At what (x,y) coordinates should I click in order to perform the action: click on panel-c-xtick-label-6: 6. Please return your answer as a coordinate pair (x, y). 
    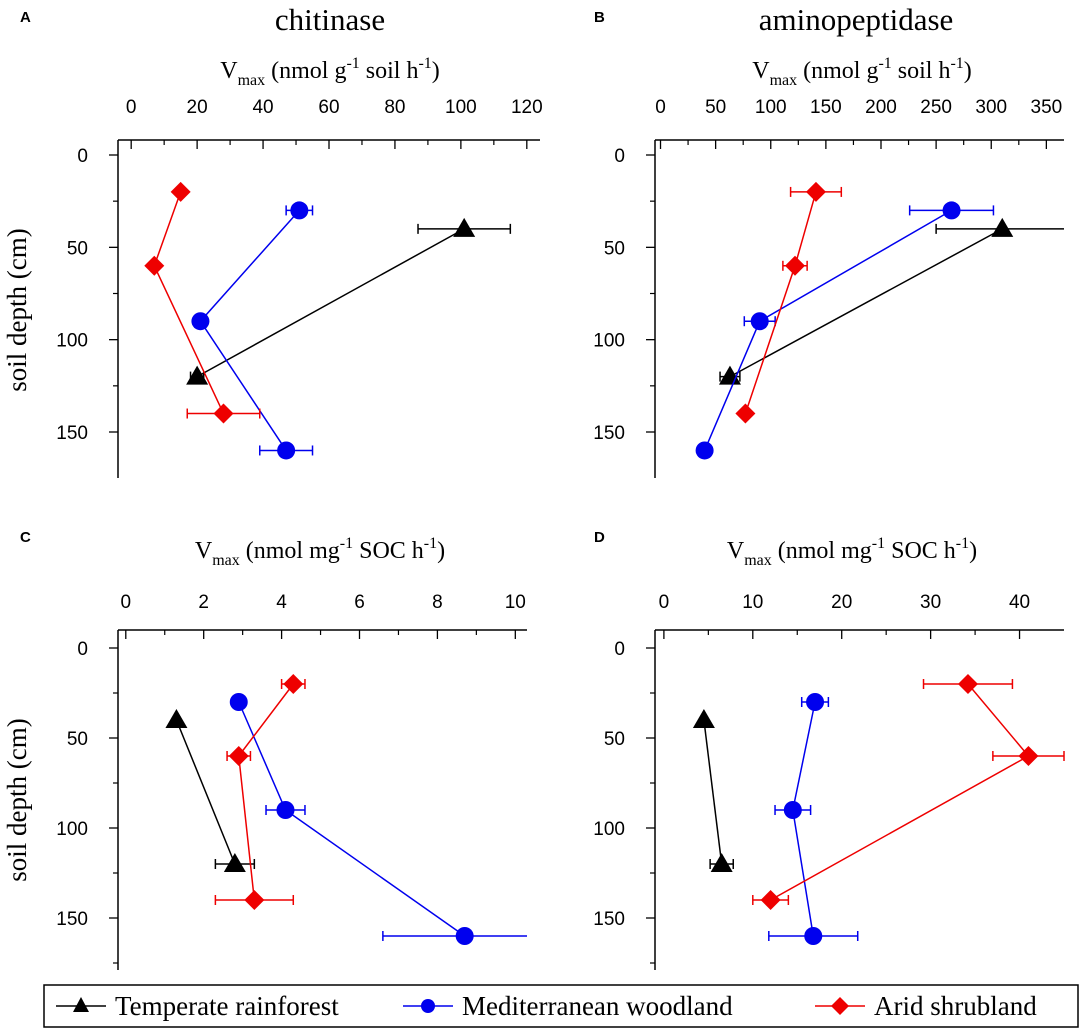
    Looking at the image, I should click on (359, 602).